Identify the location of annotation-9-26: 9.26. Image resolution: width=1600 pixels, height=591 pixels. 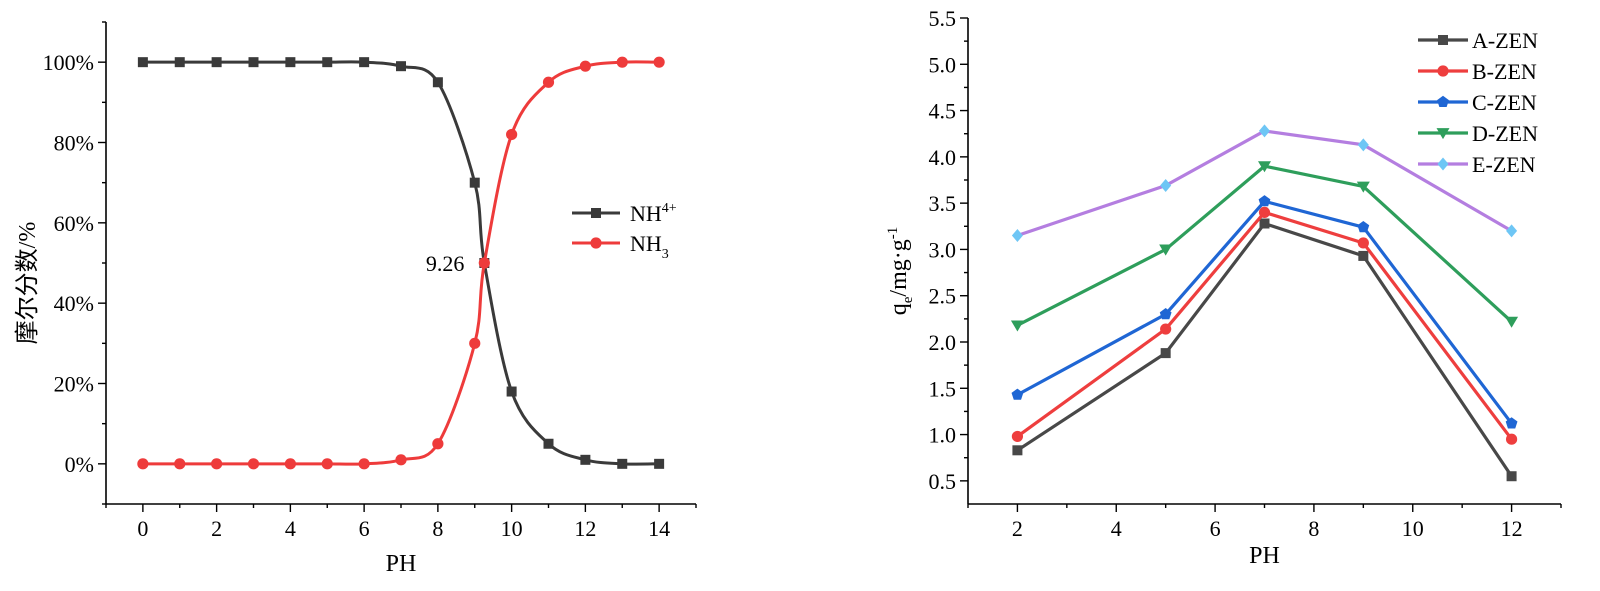
(445, 263).